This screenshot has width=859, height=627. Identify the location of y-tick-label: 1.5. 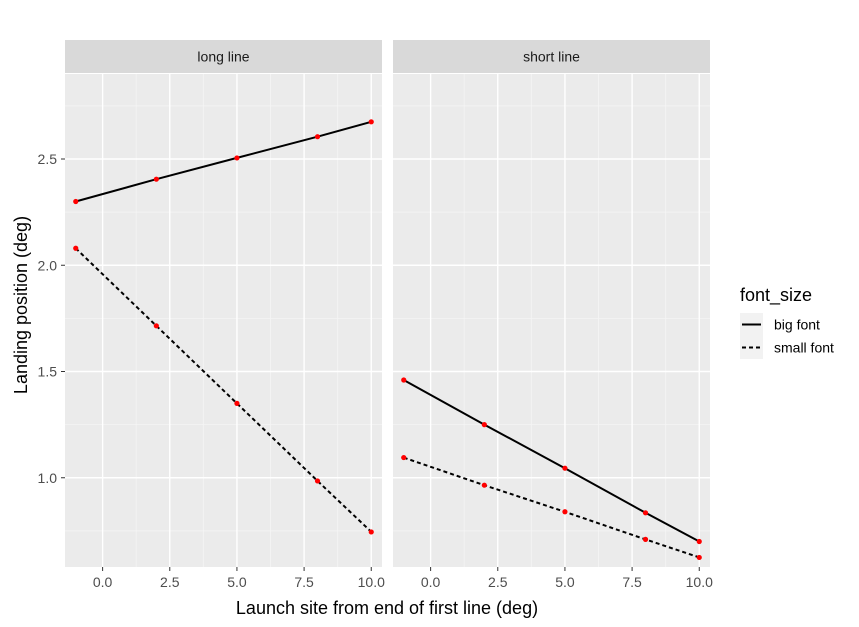
(48, 372).